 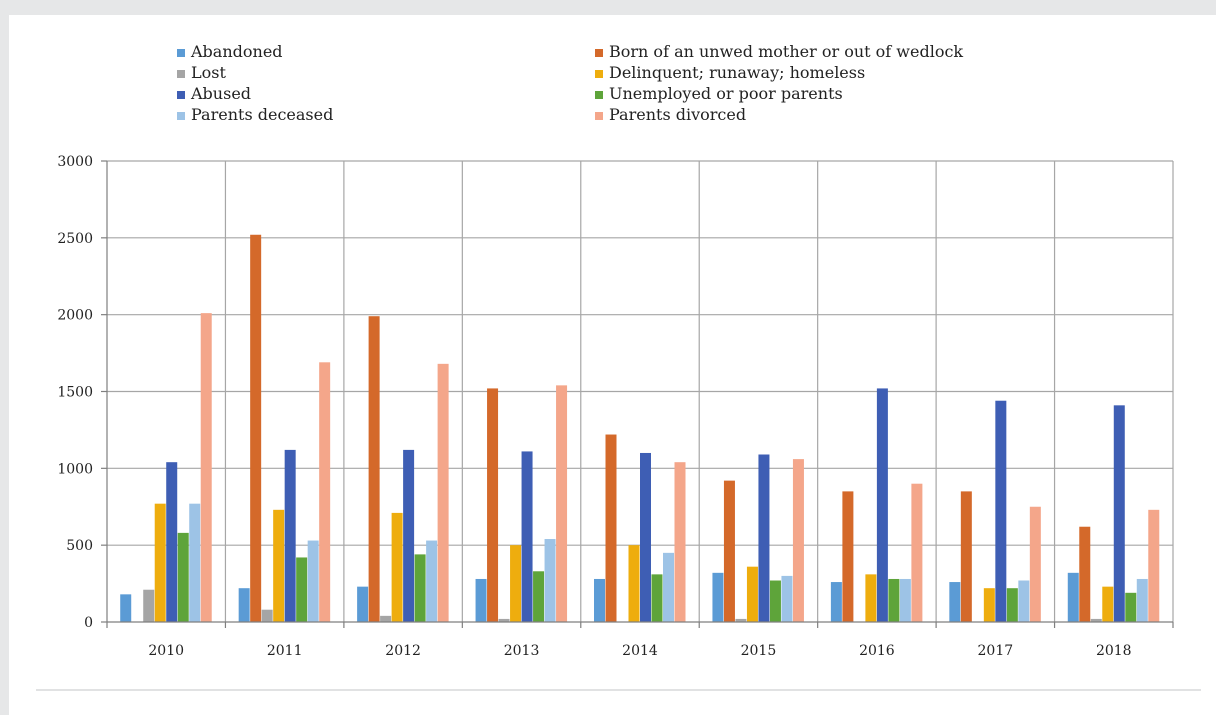 What do you see at coordinates (877, 651) in the screenshot?
I see `x-tick-label-2016: 2016` at bounding box center [877, 651].